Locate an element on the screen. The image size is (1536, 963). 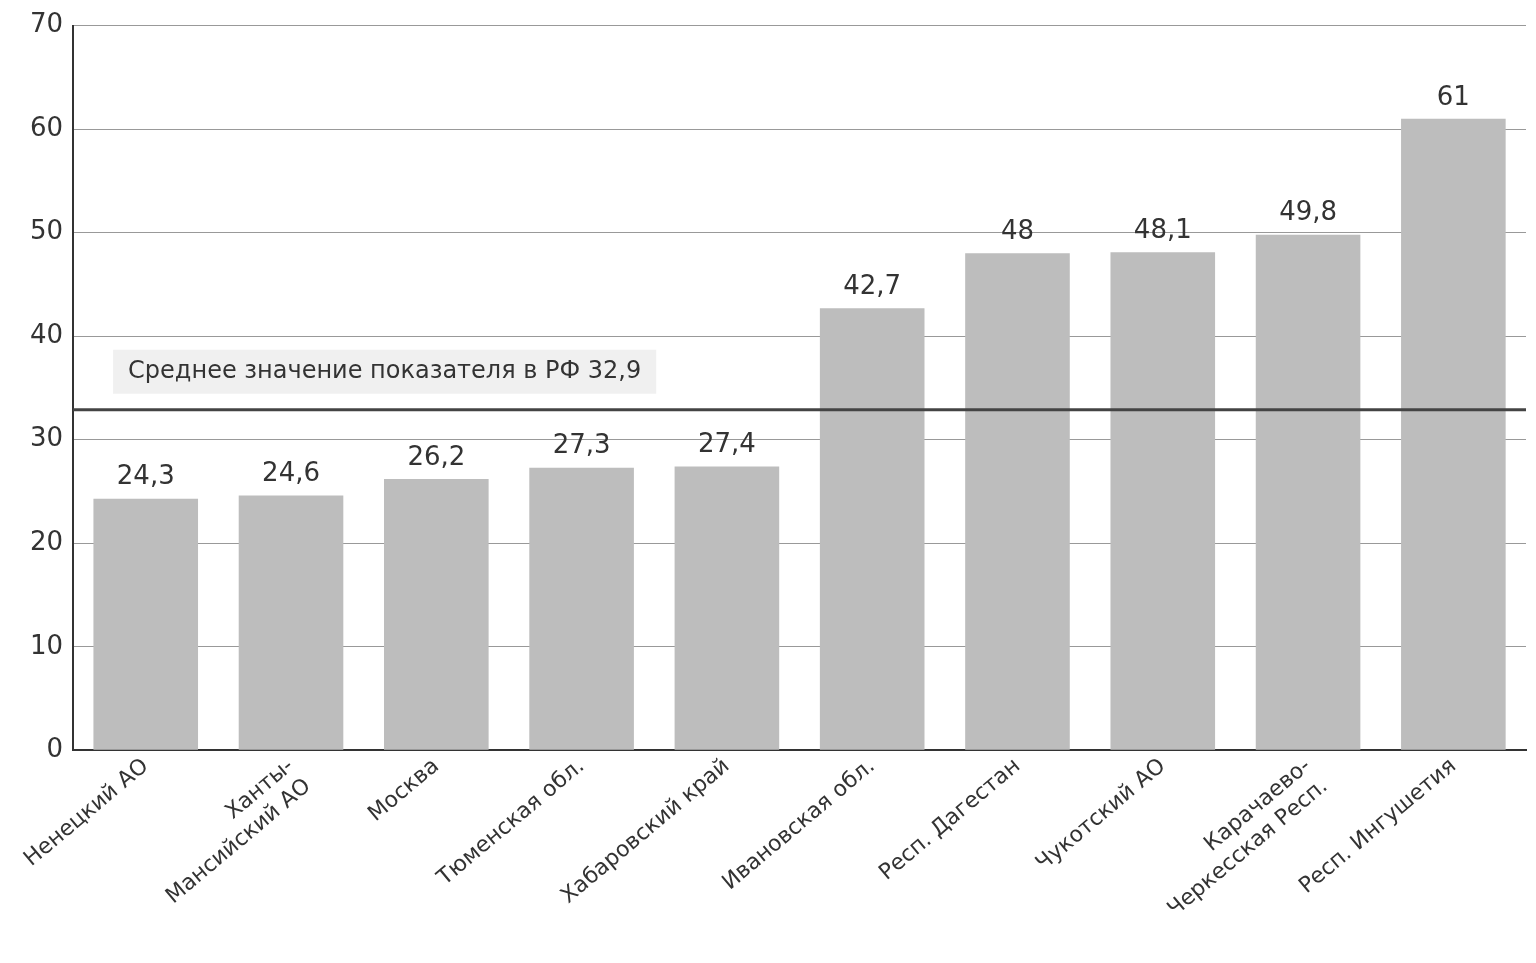
y-tick-label: 50 is located at coordinates (46, 230).